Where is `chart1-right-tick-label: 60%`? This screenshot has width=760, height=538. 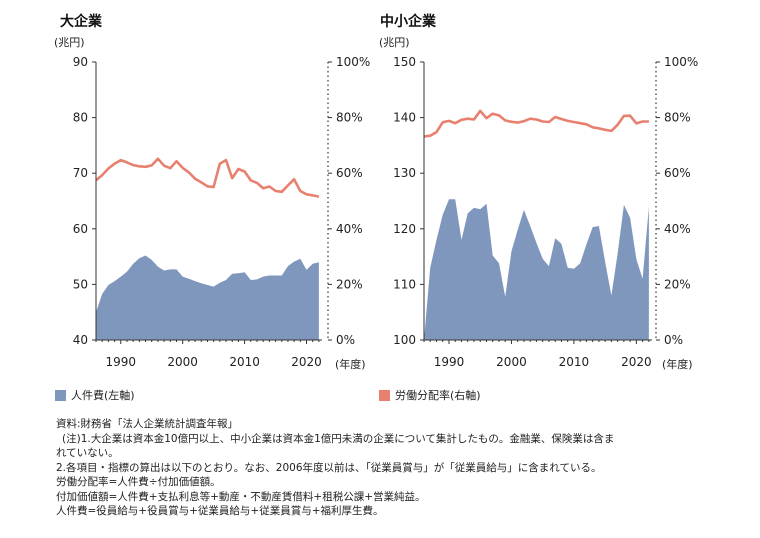 chart1-right-tick-label: 60% is located at coordinates (349, 173).